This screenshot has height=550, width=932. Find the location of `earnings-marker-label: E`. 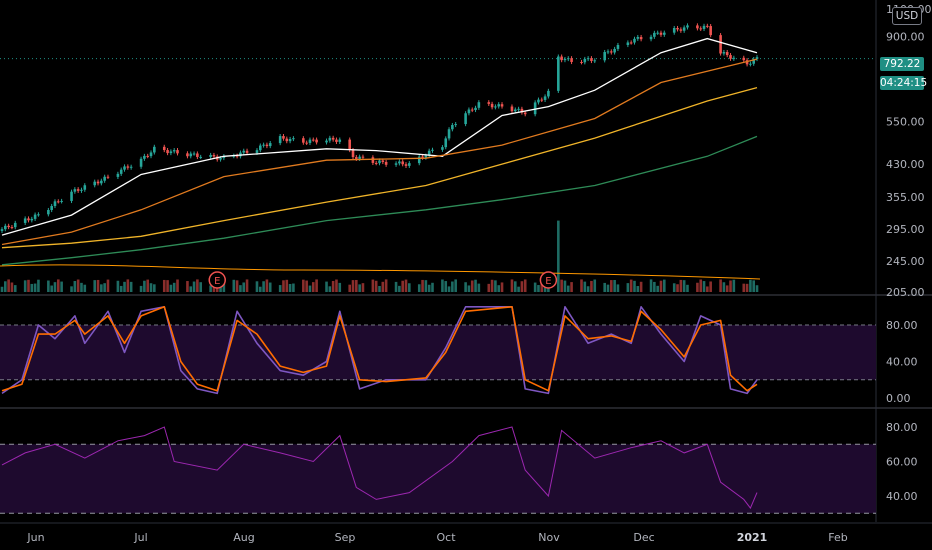

earnings-marker-label: E is located at coordinates (217, 281).